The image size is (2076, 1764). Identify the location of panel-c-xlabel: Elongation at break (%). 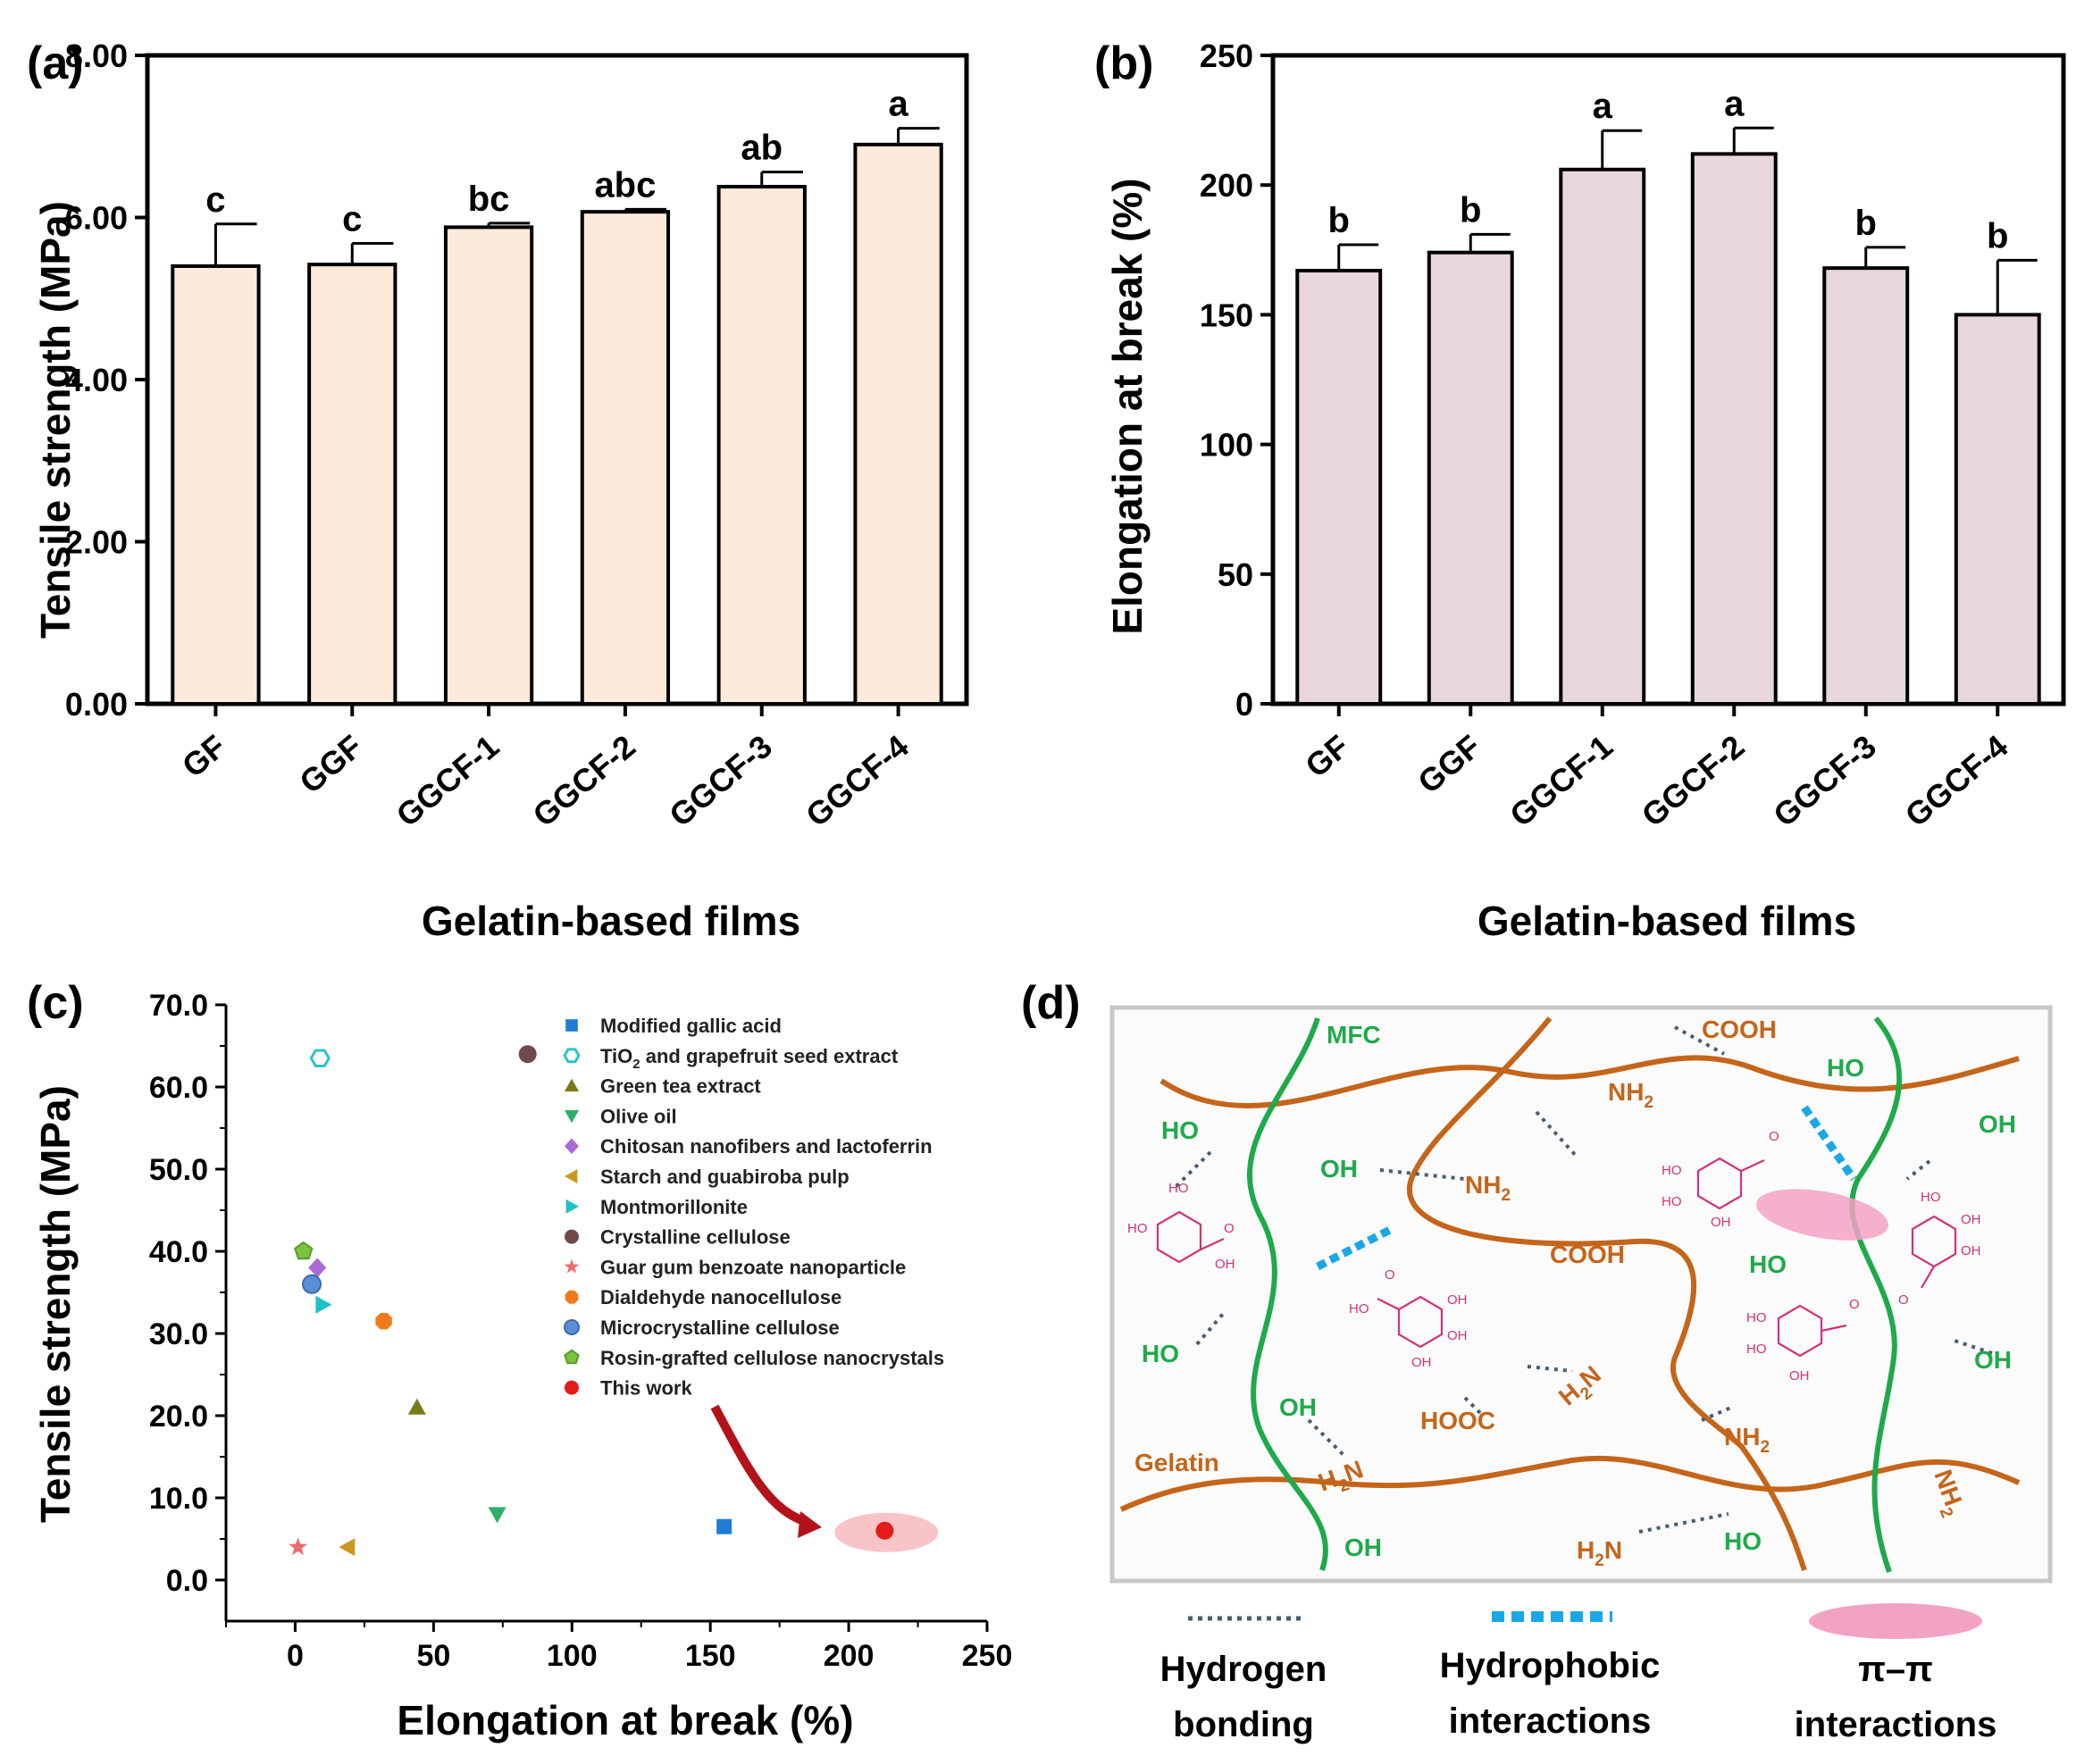
(625, 1720).